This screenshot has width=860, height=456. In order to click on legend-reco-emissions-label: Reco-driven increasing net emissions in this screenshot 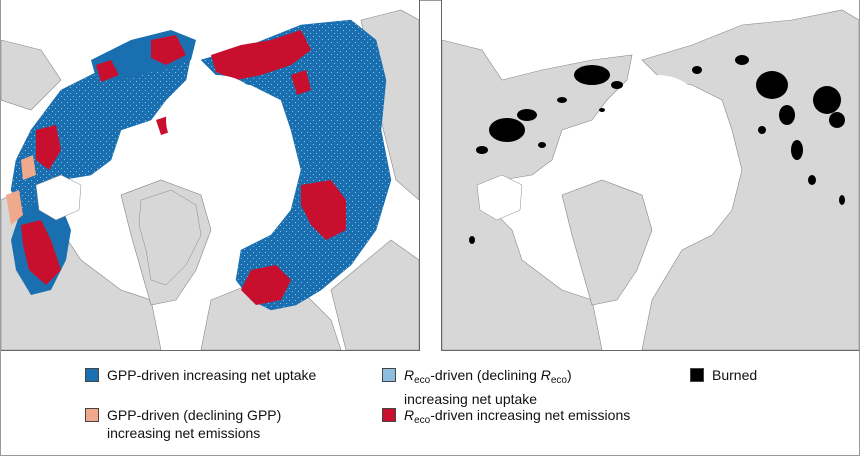, I will do `click(517, 416)`.